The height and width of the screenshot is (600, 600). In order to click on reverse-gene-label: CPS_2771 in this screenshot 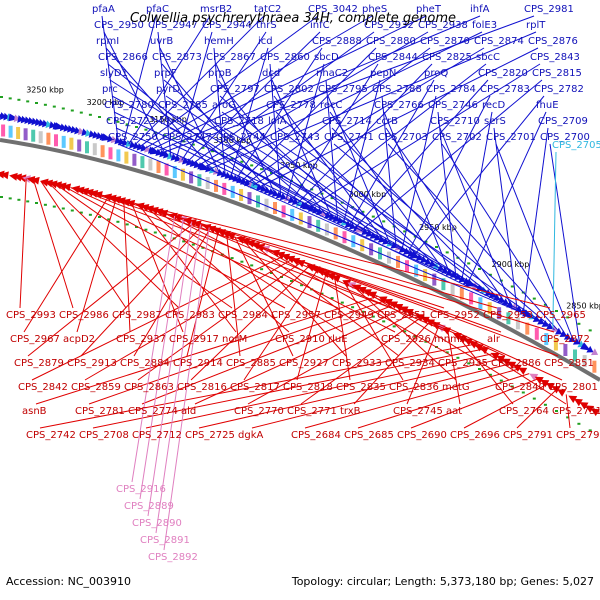, I will do `click(312, 411)`.